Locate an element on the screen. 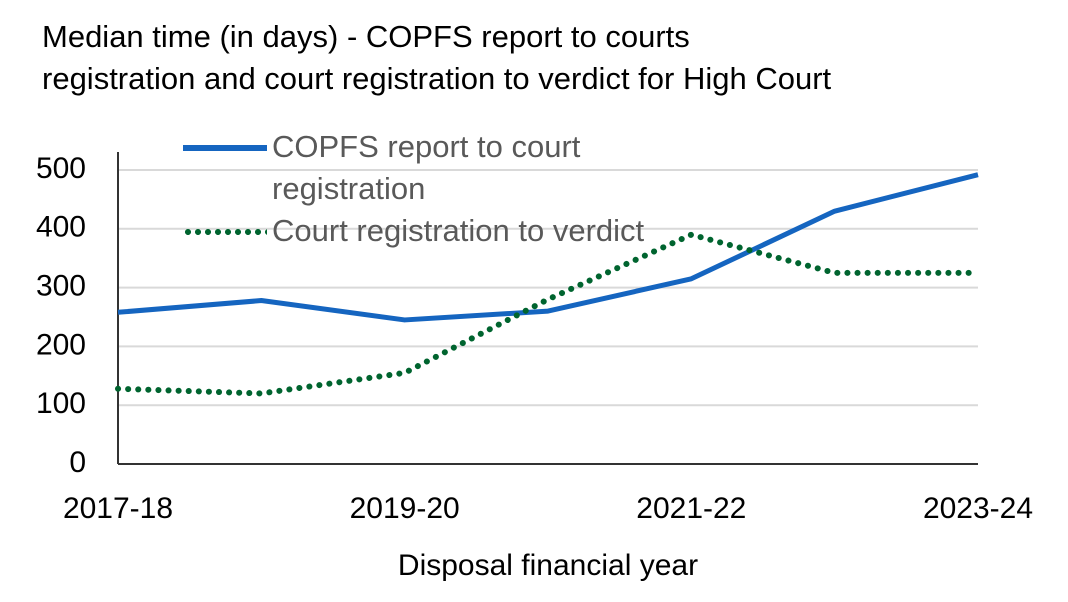 The image size is (1068, 602). y-tick-label: 400 is located at coordinates (61, 227).